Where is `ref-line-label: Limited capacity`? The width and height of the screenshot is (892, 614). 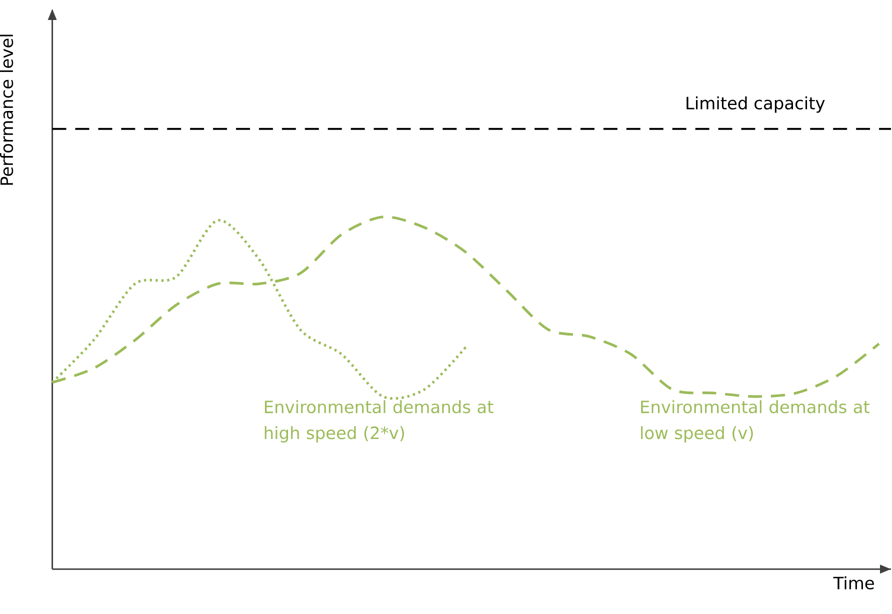
ref-line-label: Limited capacity is located at coordinates (755, 104).